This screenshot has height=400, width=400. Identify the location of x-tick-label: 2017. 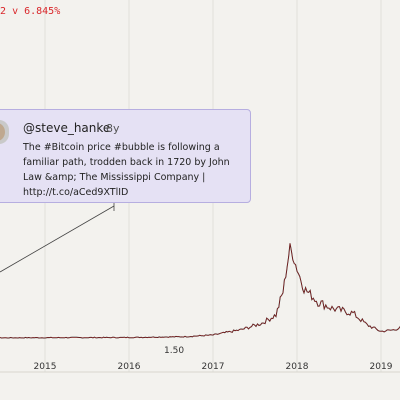
(213, 367).